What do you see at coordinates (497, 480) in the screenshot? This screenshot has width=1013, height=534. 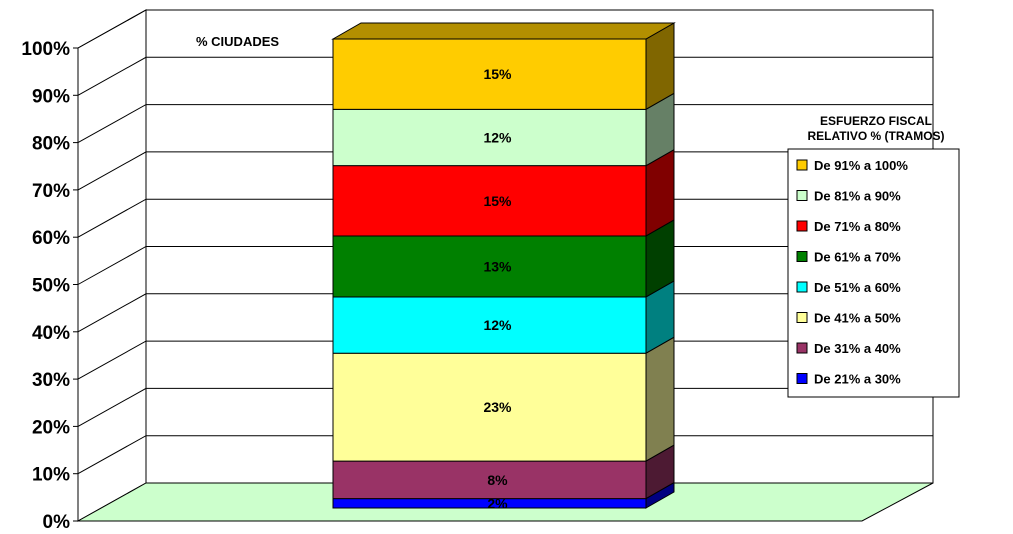 I see `data-label: 8%` at bounding box center [497, 480].